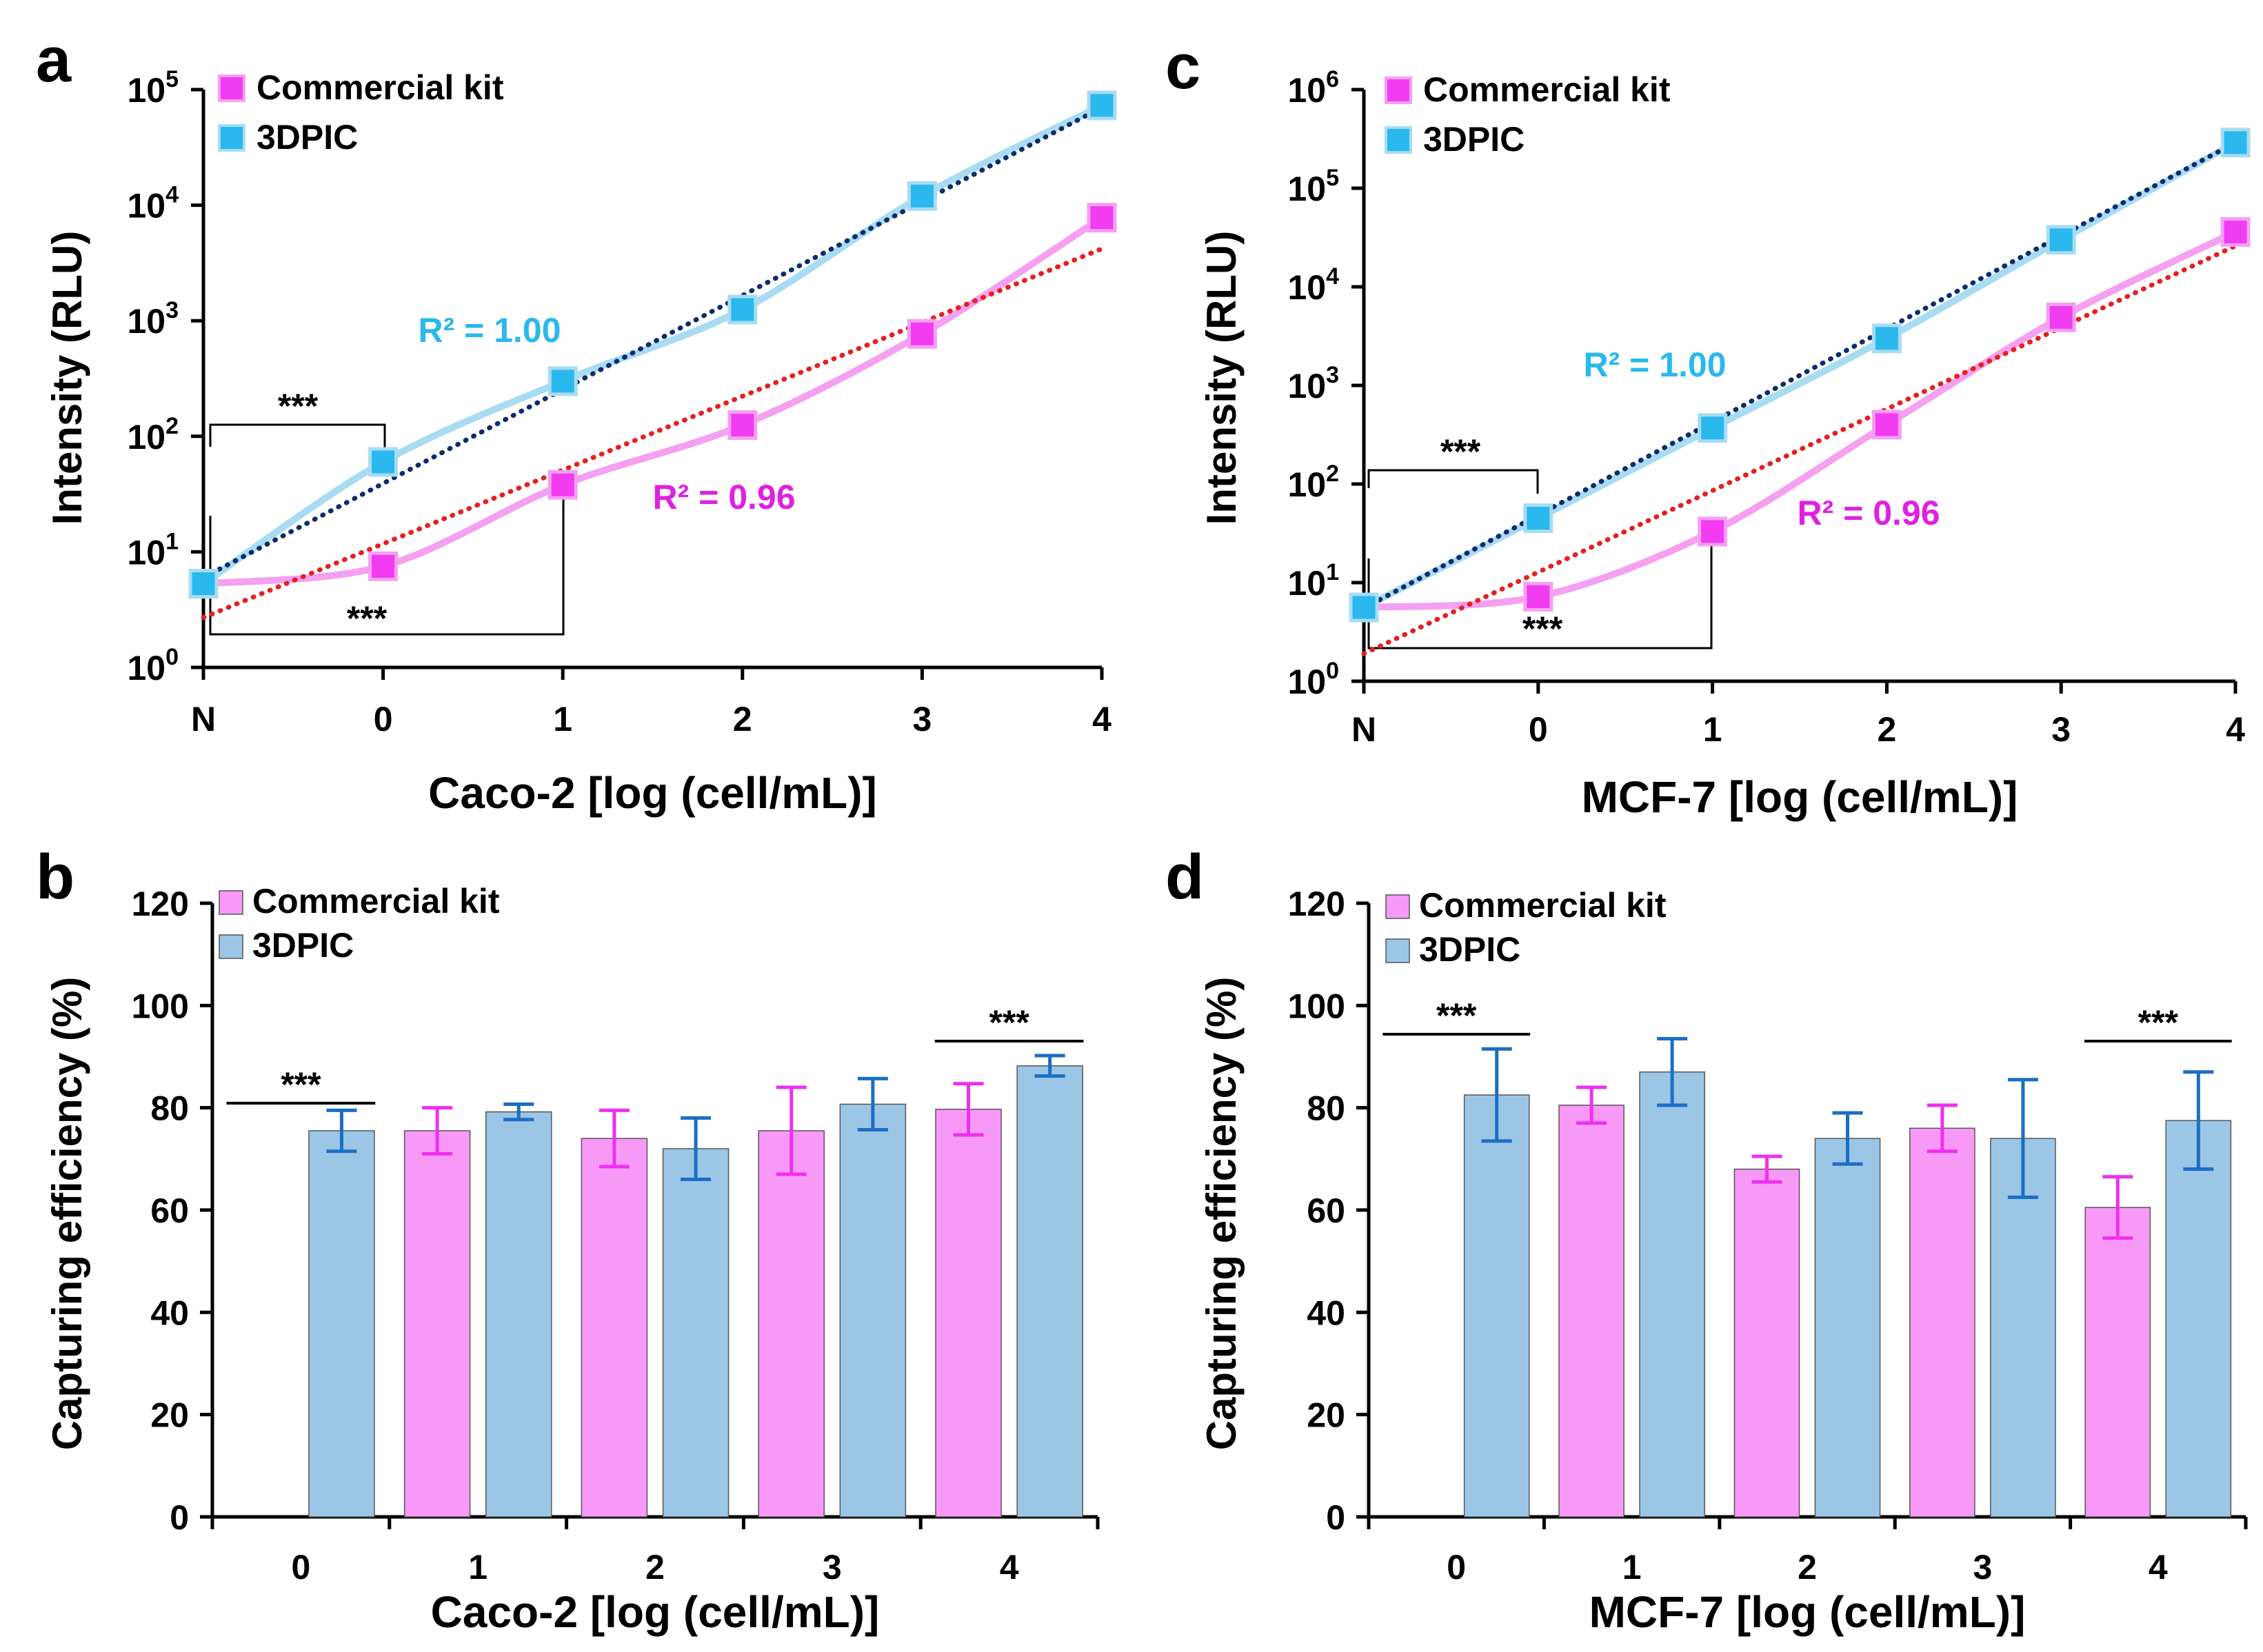  I want to click on series-line-commercial-kit, so click(652, 400).